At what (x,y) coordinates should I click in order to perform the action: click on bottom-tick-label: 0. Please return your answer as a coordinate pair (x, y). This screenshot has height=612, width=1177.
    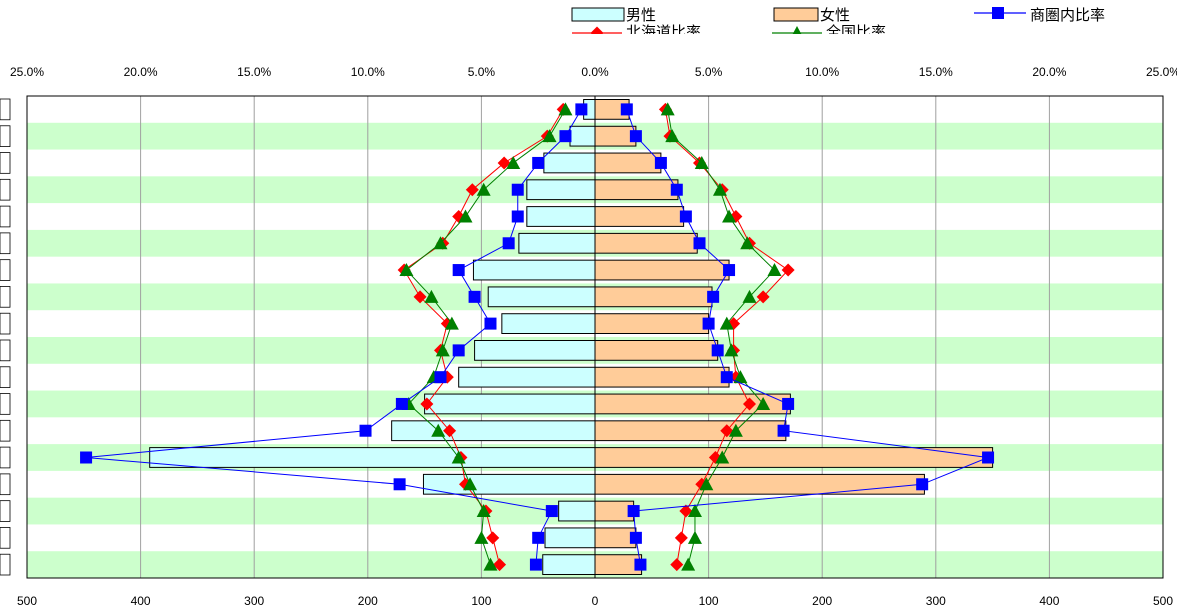
    Looking at the image, I should click on (595, 601).